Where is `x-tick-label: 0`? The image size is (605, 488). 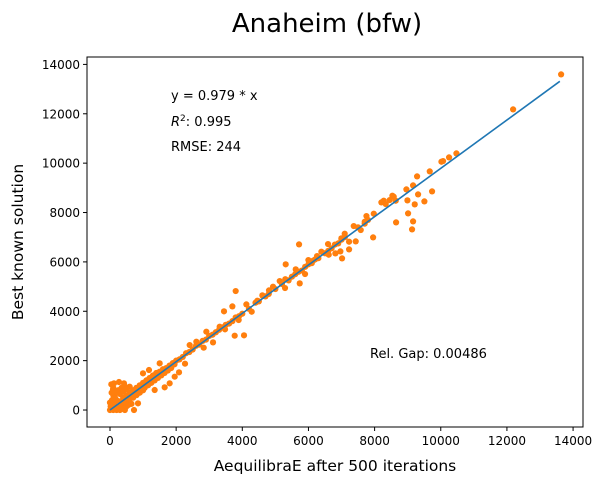
x-tick-label: 0 is located at coordinates (110, 441).